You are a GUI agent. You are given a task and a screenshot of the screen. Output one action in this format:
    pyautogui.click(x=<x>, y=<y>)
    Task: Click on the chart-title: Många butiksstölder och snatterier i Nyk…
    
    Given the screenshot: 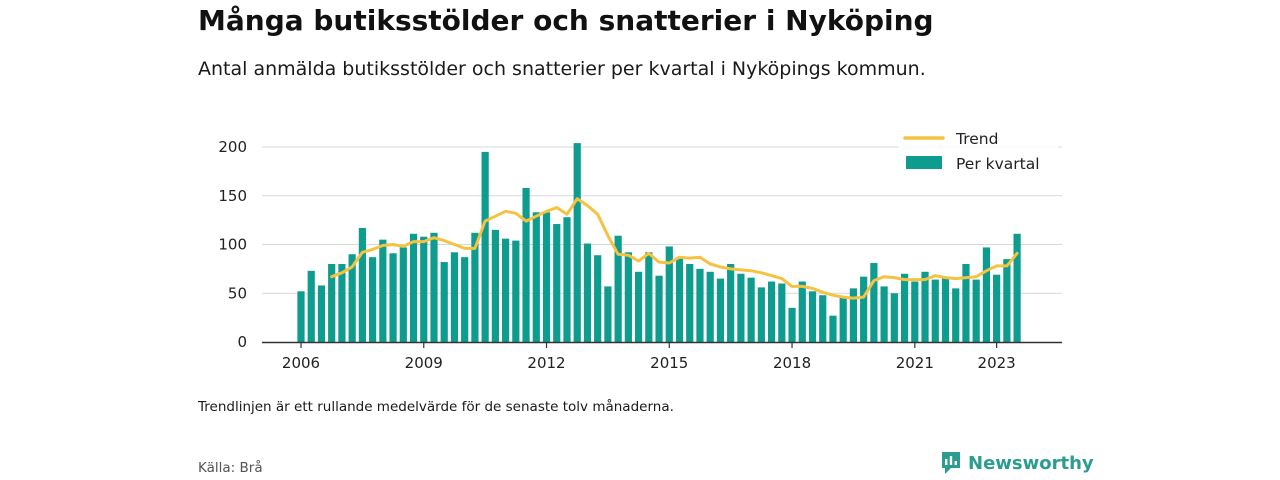 What is the action you would take?
    pyautogui.click(x=566, y=20)
    